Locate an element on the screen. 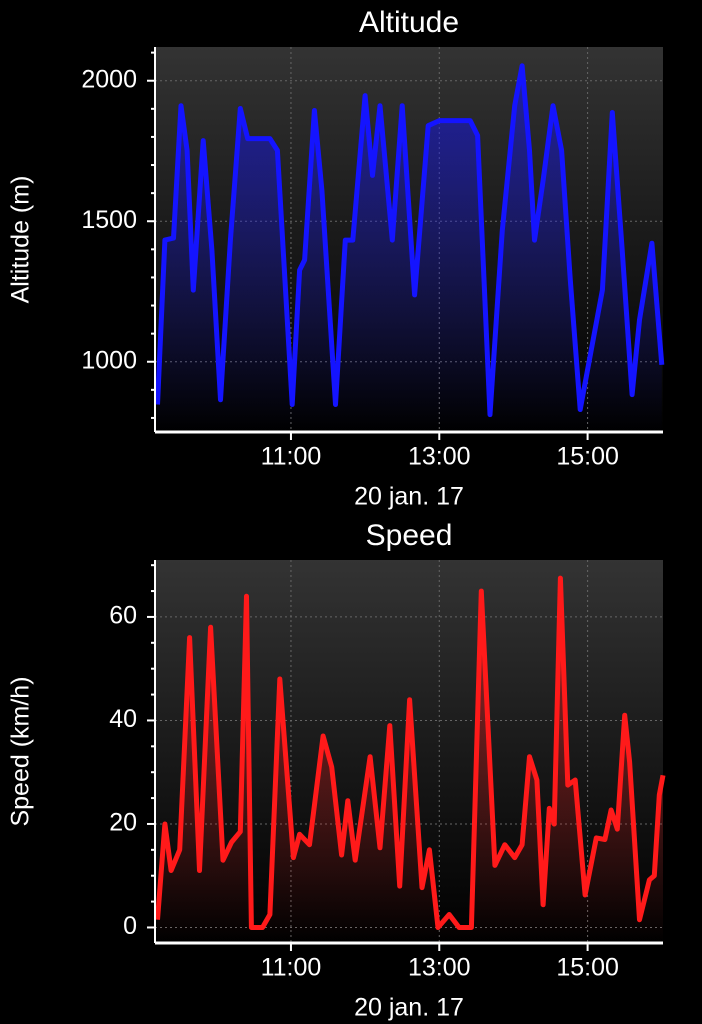  y-tick-label: 0 is located at coordinates (130, 926).